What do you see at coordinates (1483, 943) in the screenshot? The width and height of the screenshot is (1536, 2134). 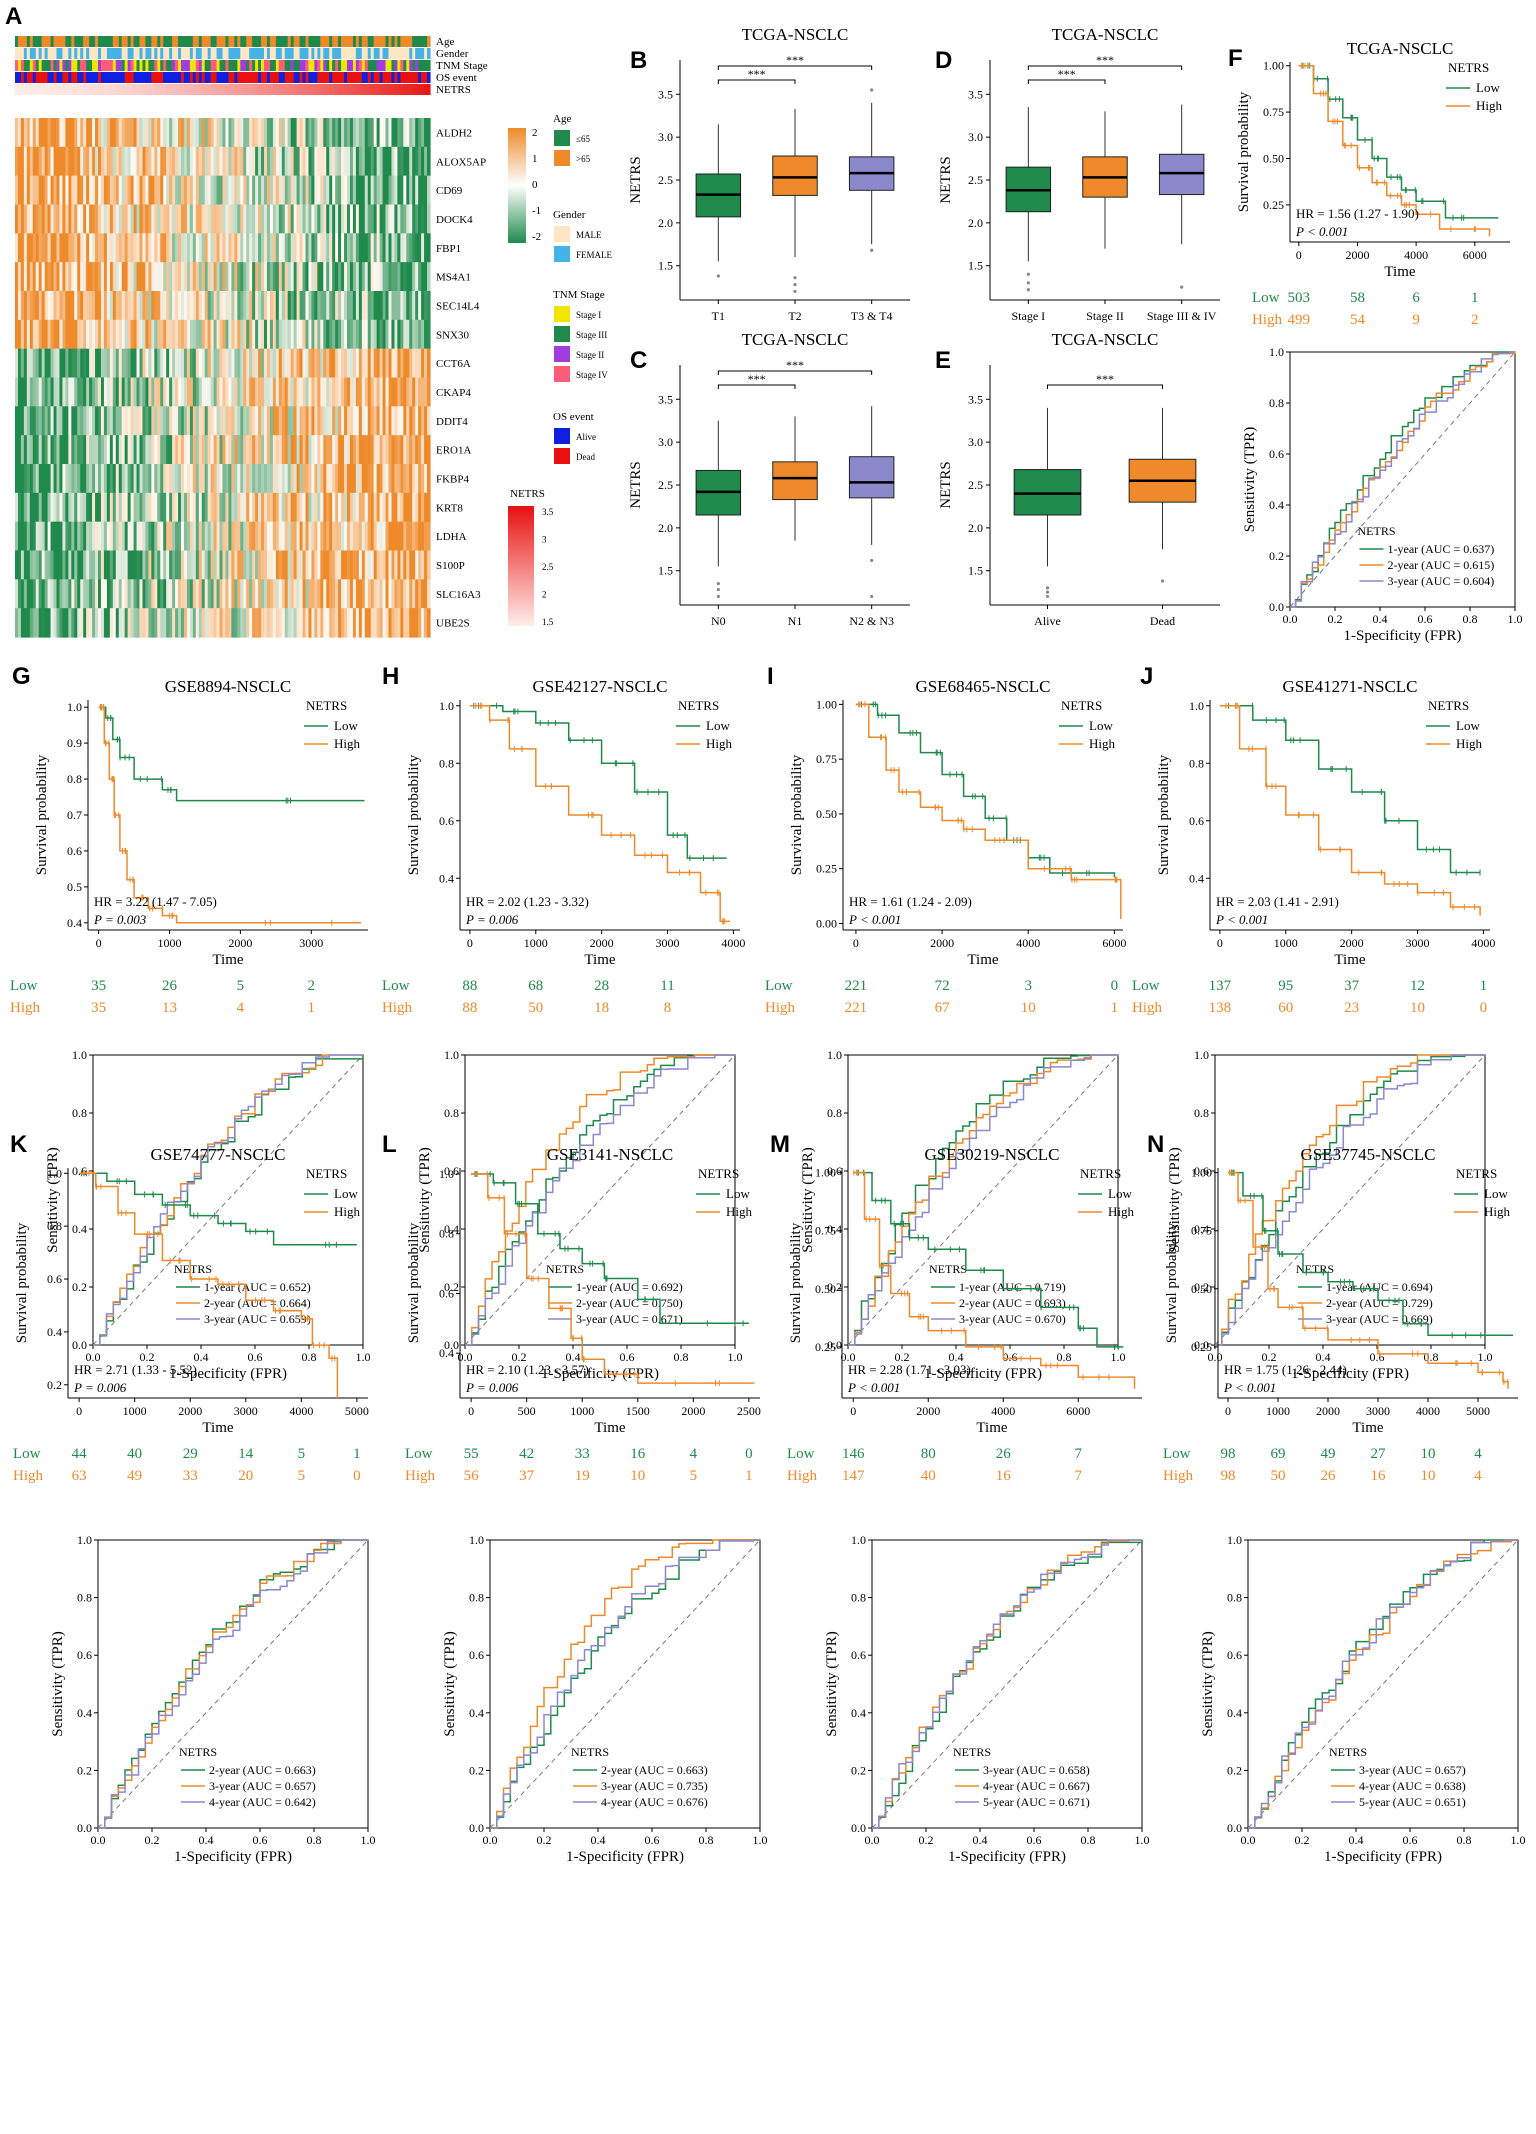 I see `x-tick-label: 4000` at bounding box center [1483, 943].